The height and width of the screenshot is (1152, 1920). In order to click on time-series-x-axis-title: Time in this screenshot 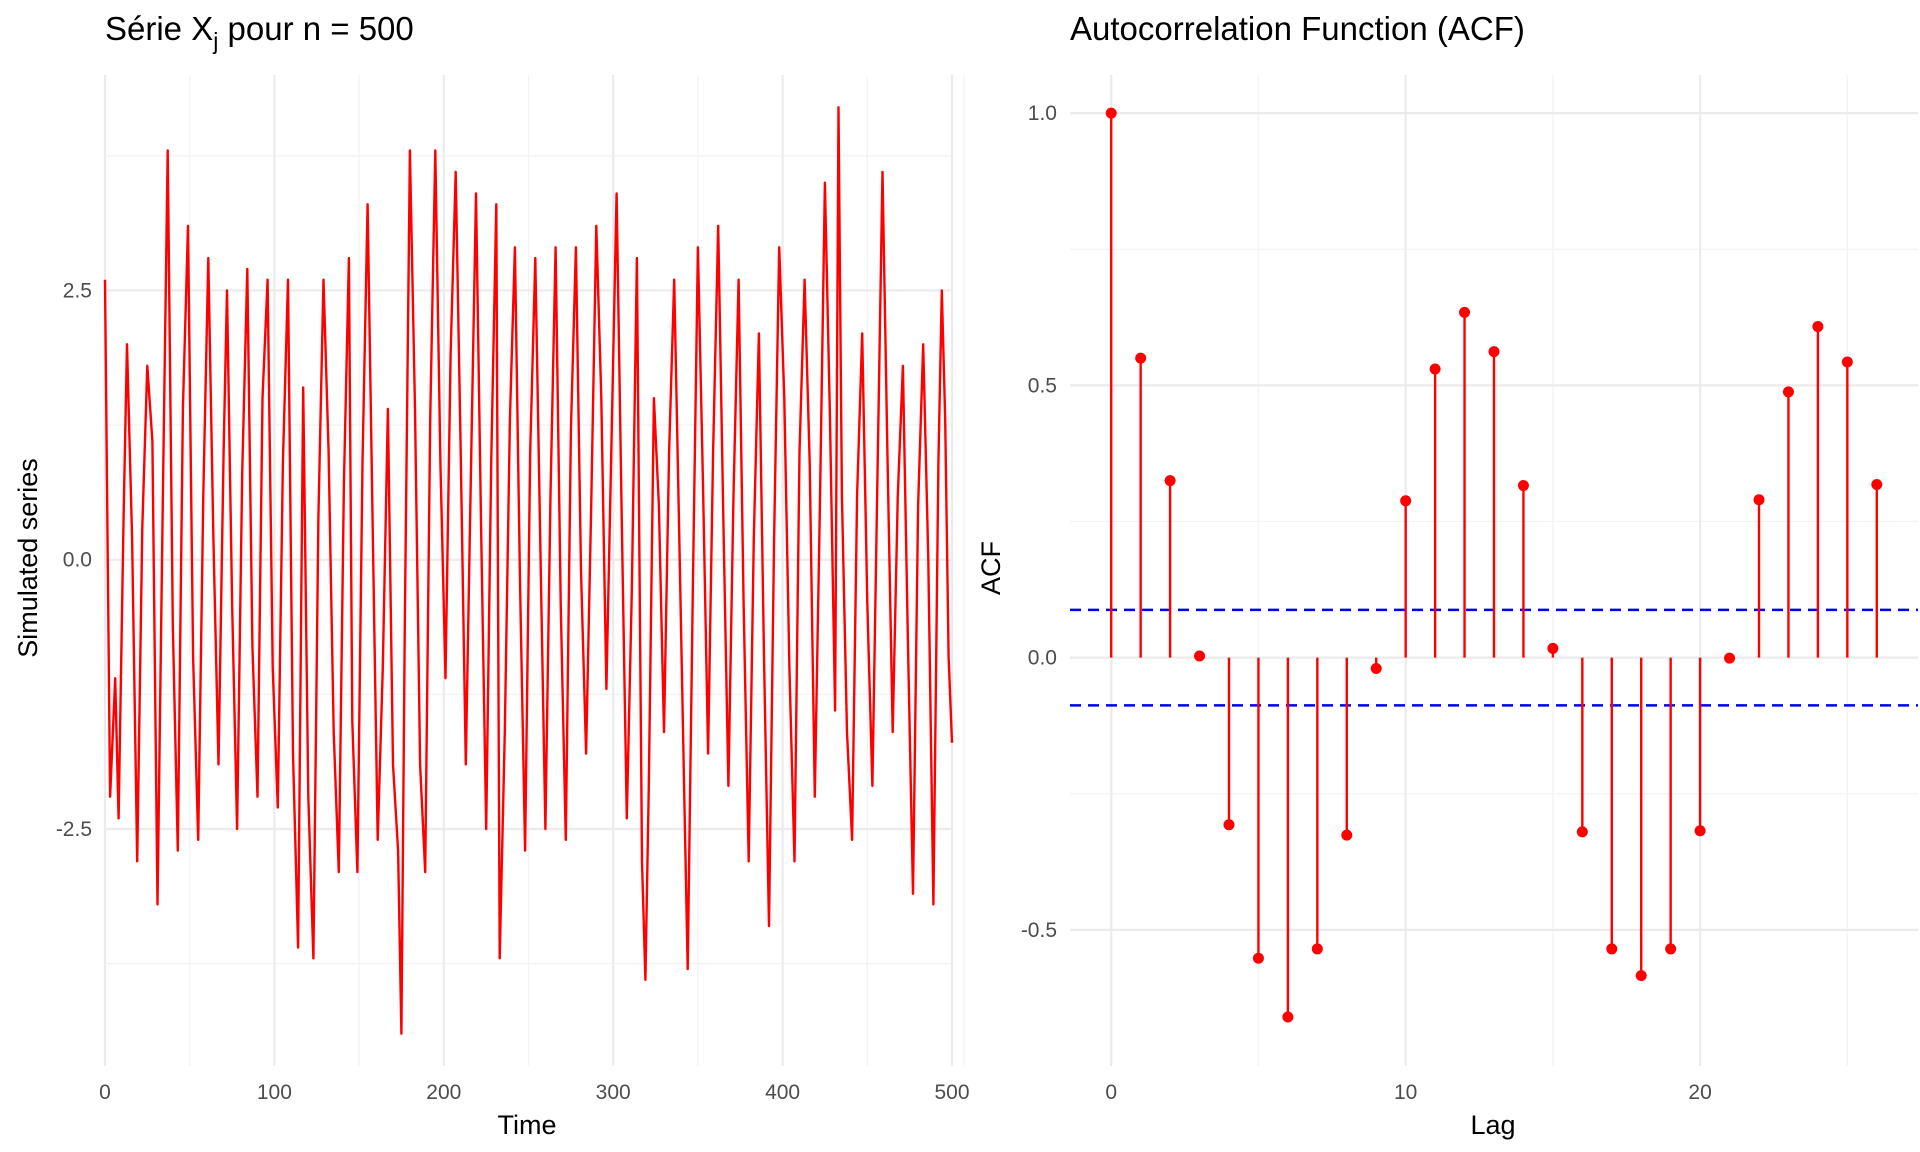, I will do `click(527, 1125)`.